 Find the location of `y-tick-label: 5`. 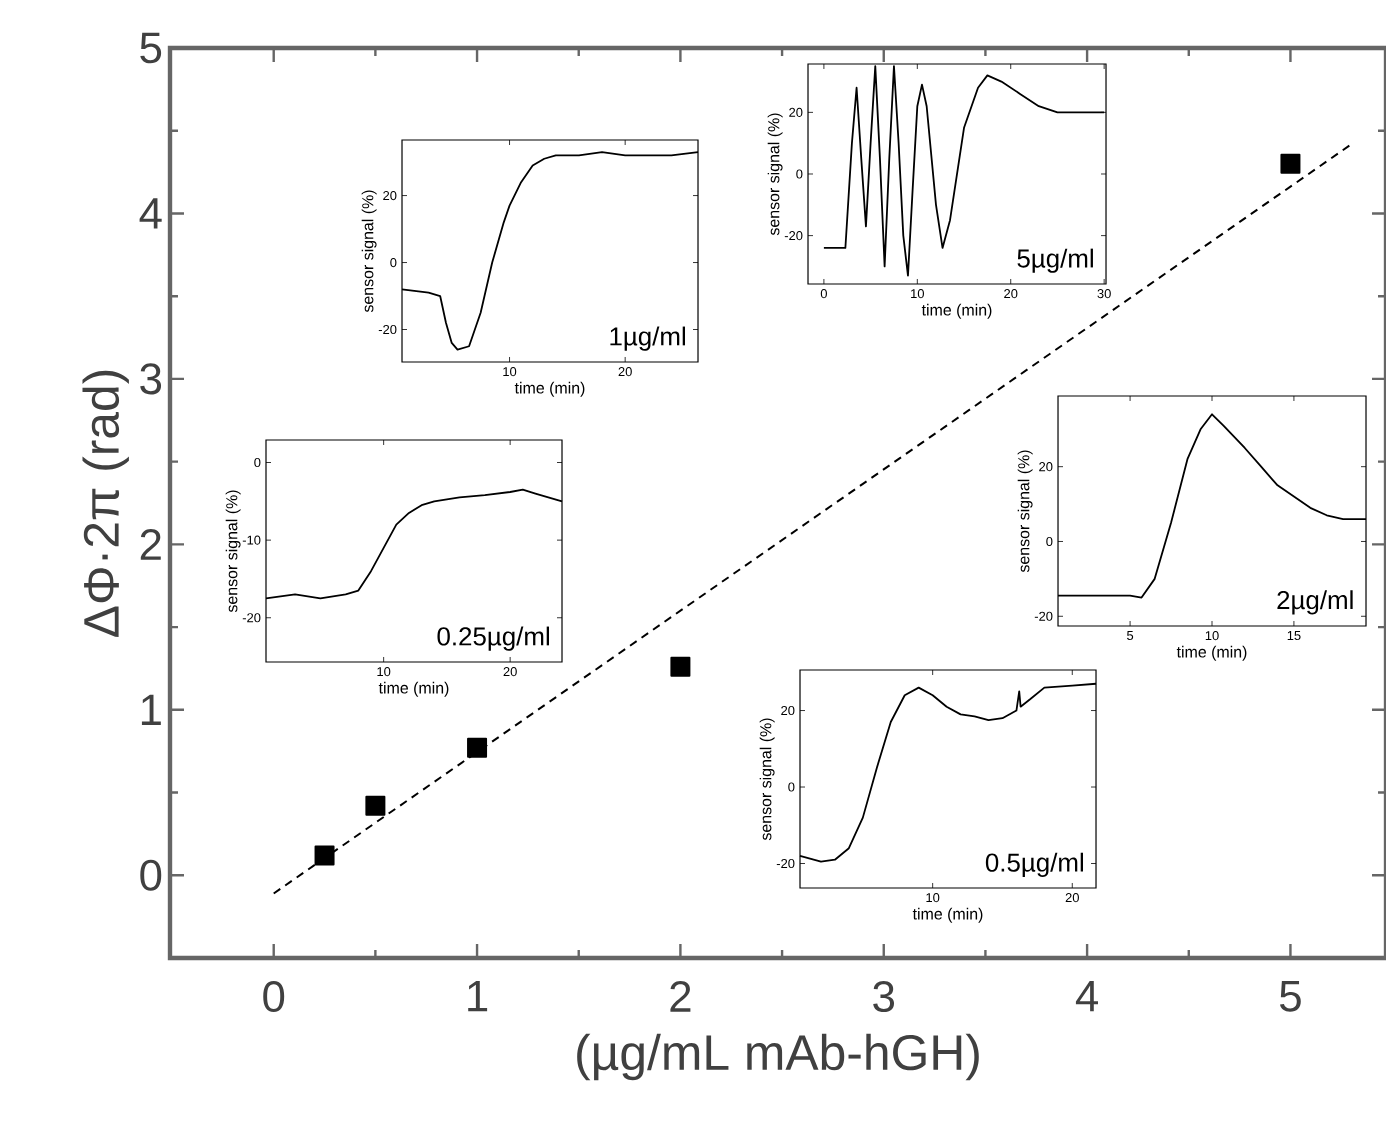

y-tick-label: 5 is located at coordinates (151, 48).